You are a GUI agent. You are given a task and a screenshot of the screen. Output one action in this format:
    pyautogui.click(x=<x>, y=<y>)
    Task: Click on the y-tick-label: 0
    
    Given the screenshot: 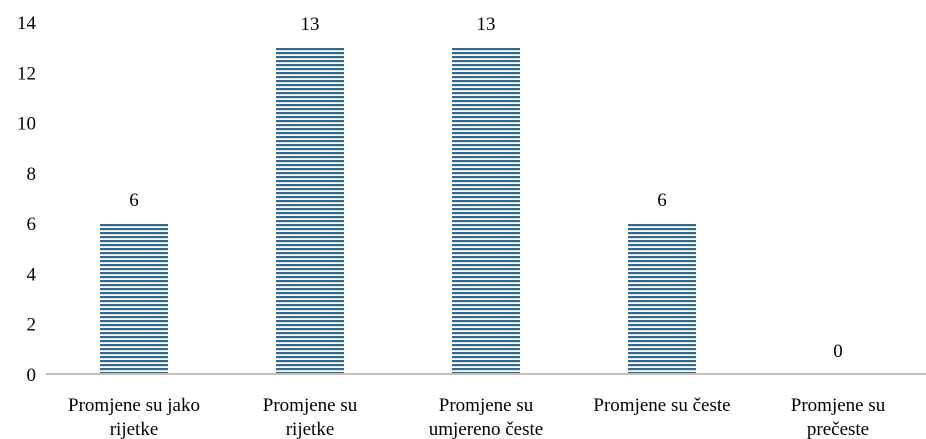 What is the action you would take?
    pyautogui.click(x=32, y=375)
    